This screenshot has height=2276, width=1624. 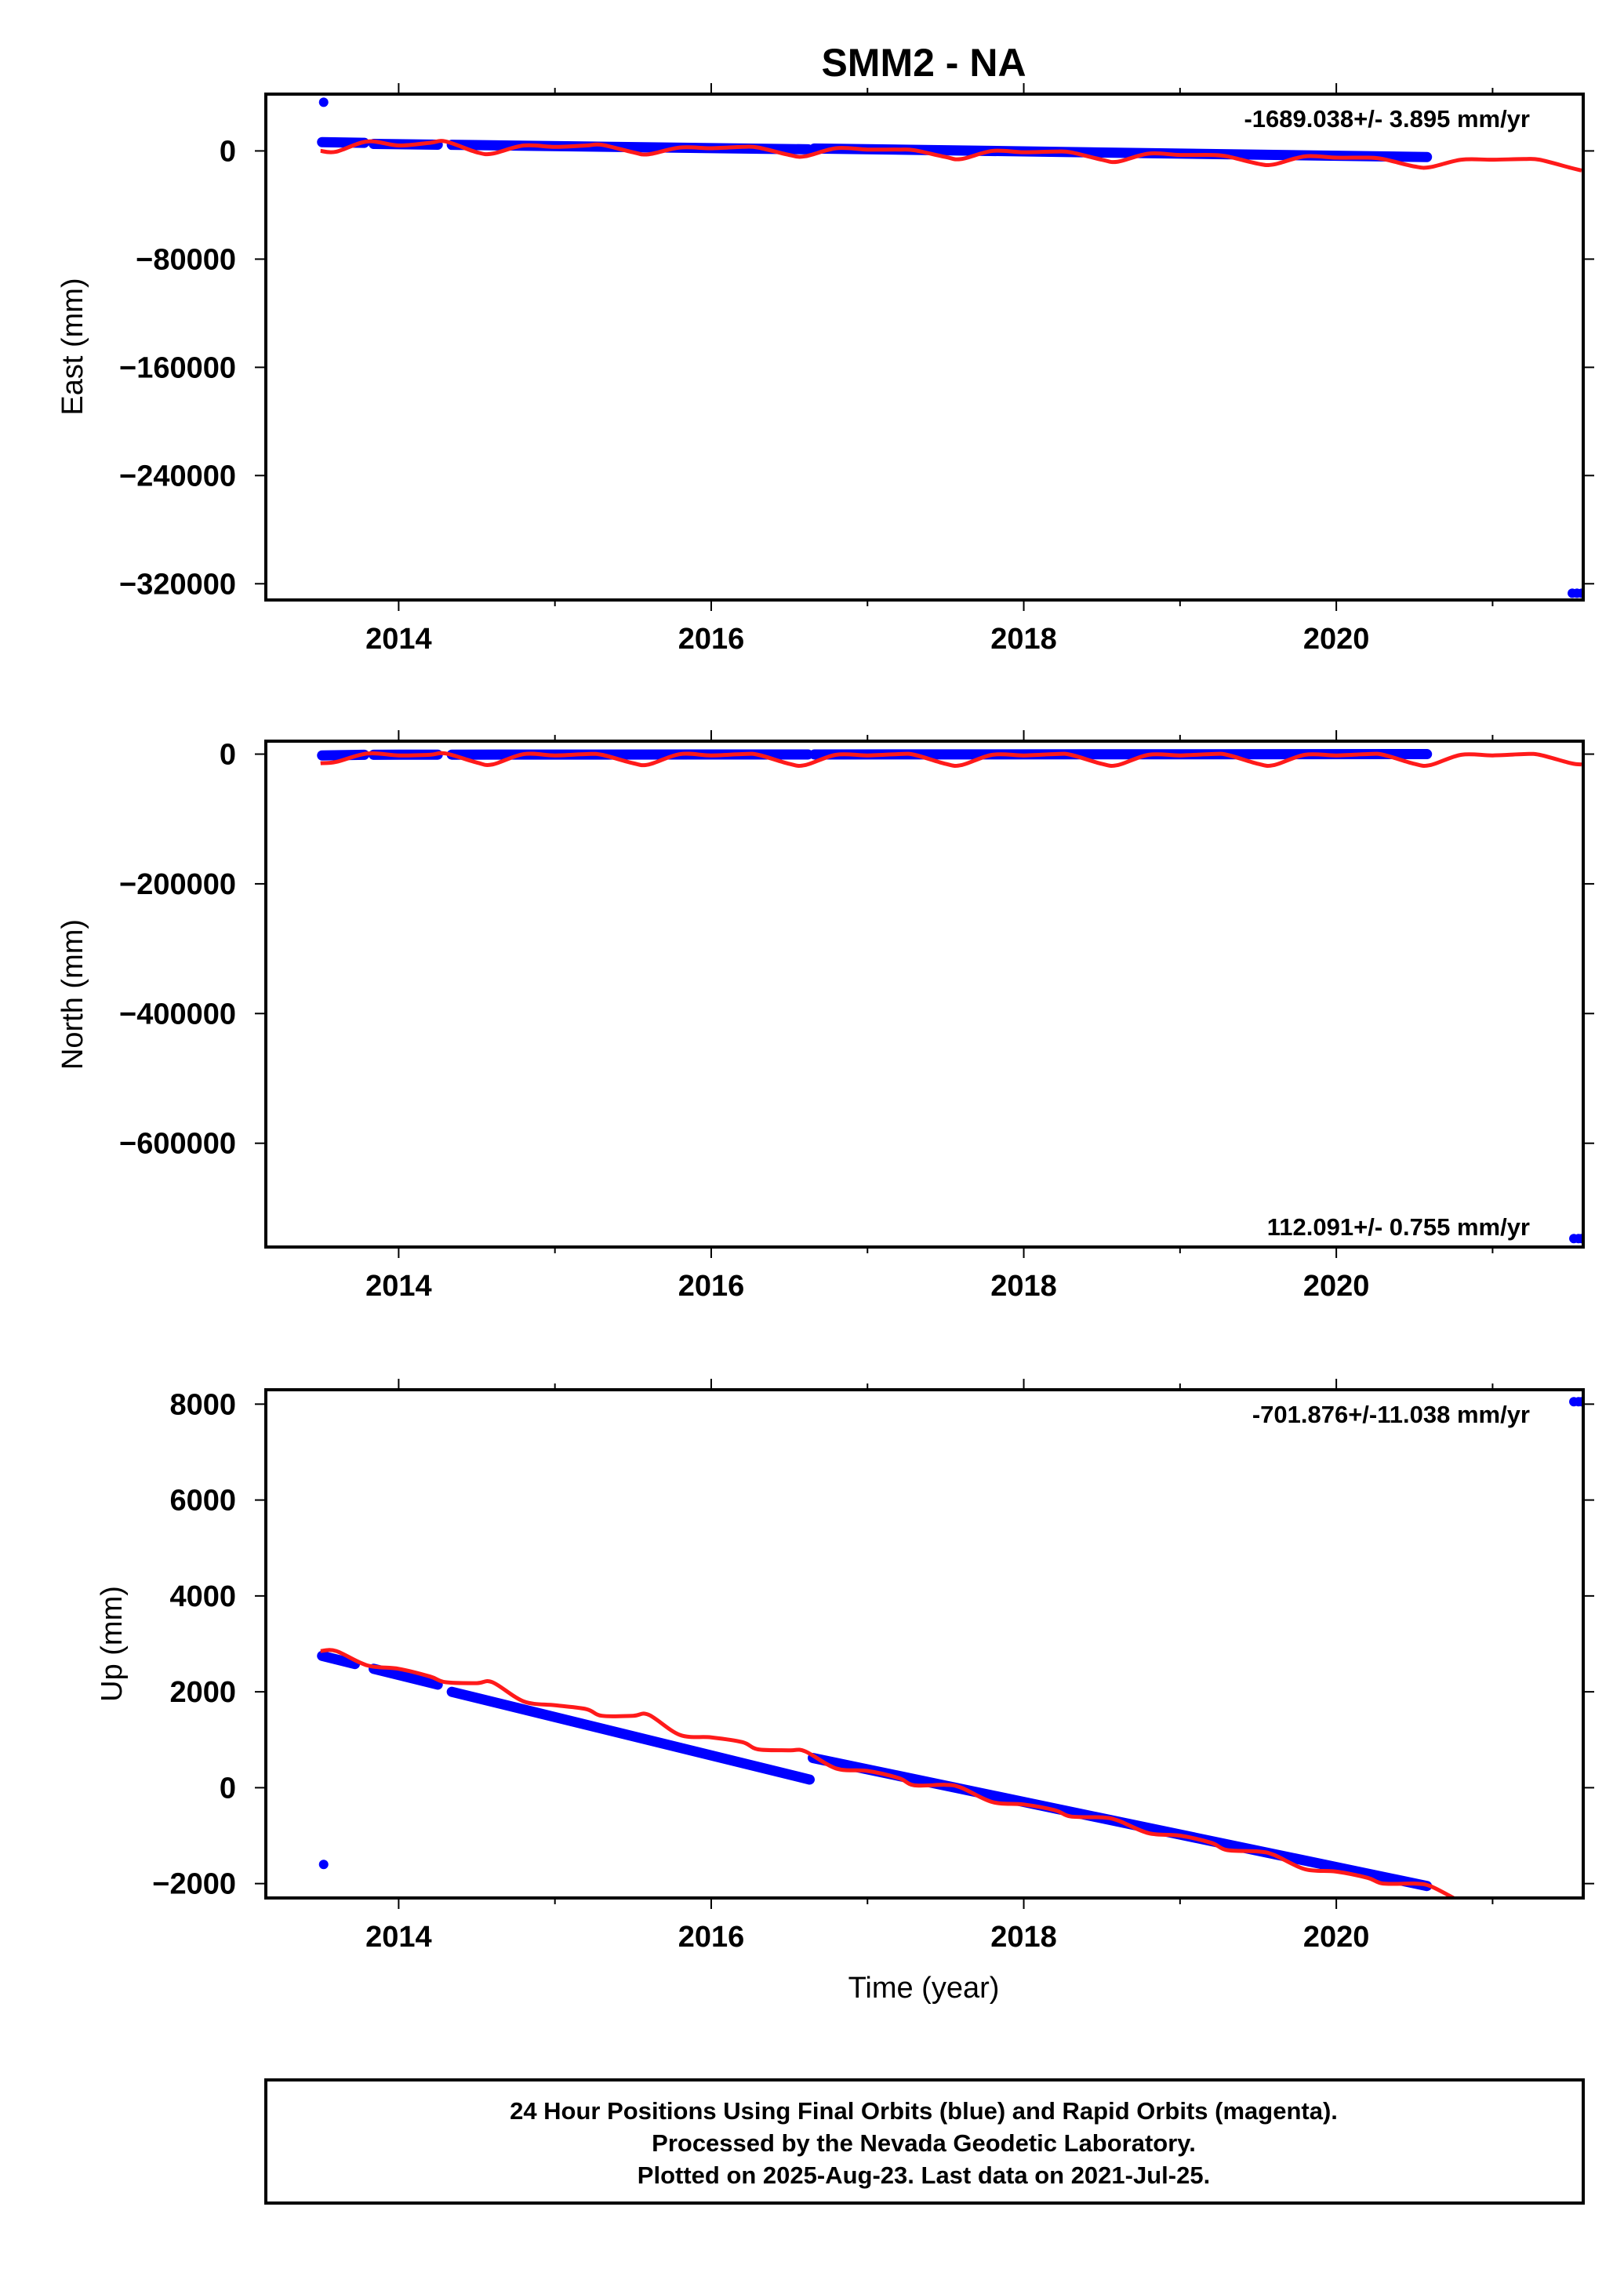 What do you see at coordinates (951, 156) in the screenshot?
I see `rapid-orbit-line-east` at bounding box center [951, 156].